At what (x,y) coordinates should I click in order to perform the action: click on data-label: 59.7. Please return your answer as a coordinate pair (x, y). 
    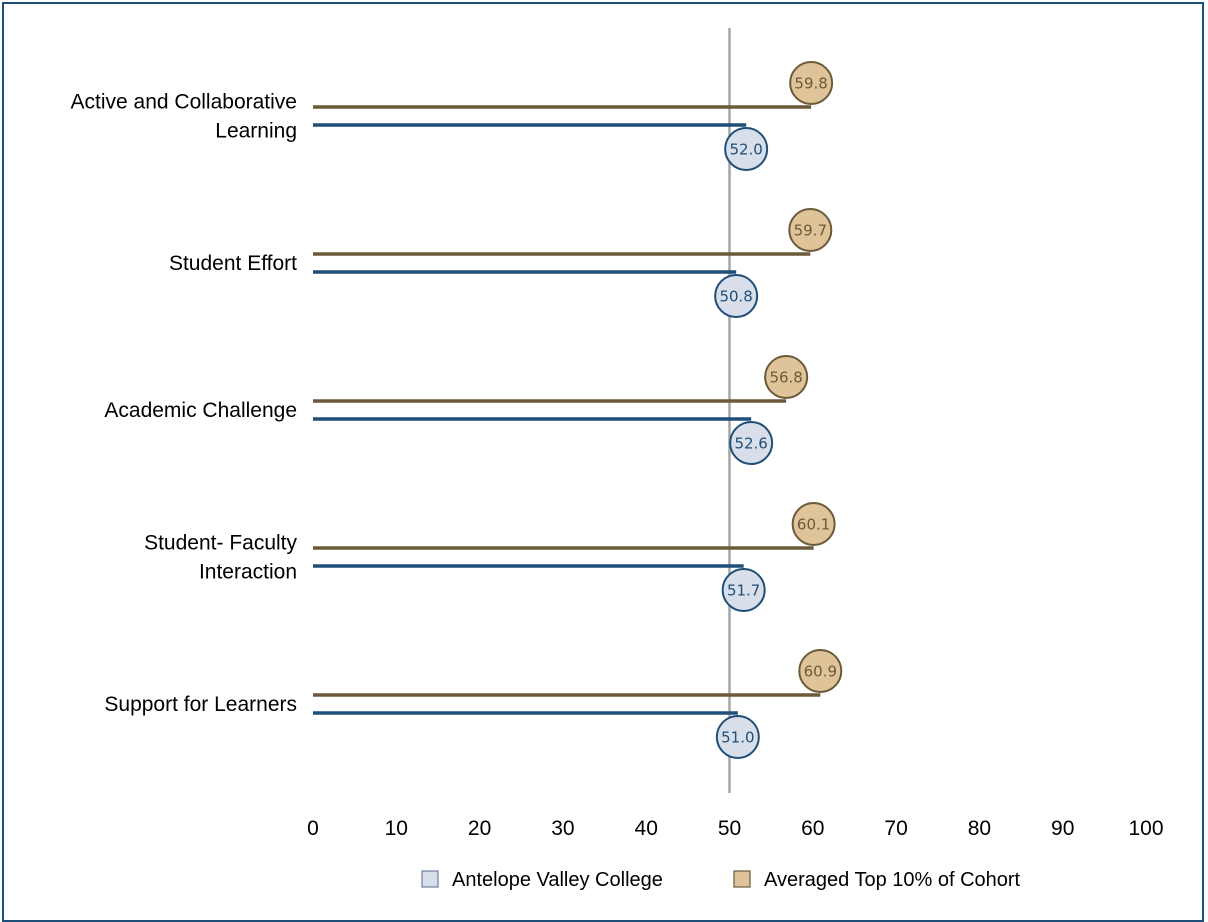
    Looking at the image, I should click on (810, 231).